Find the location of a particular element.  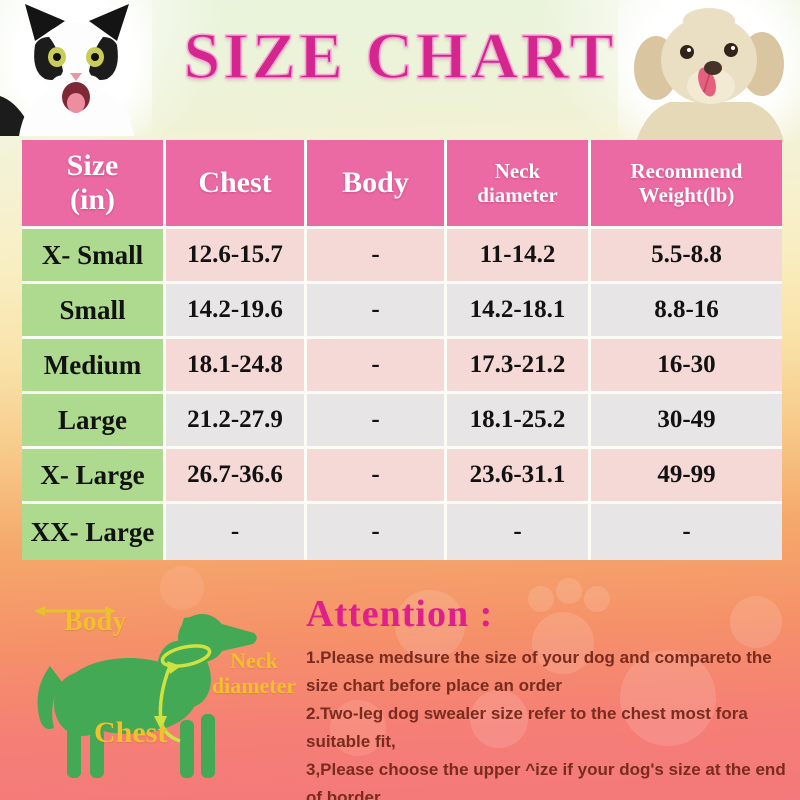

dog-photo is located at coordinates (709, 71).